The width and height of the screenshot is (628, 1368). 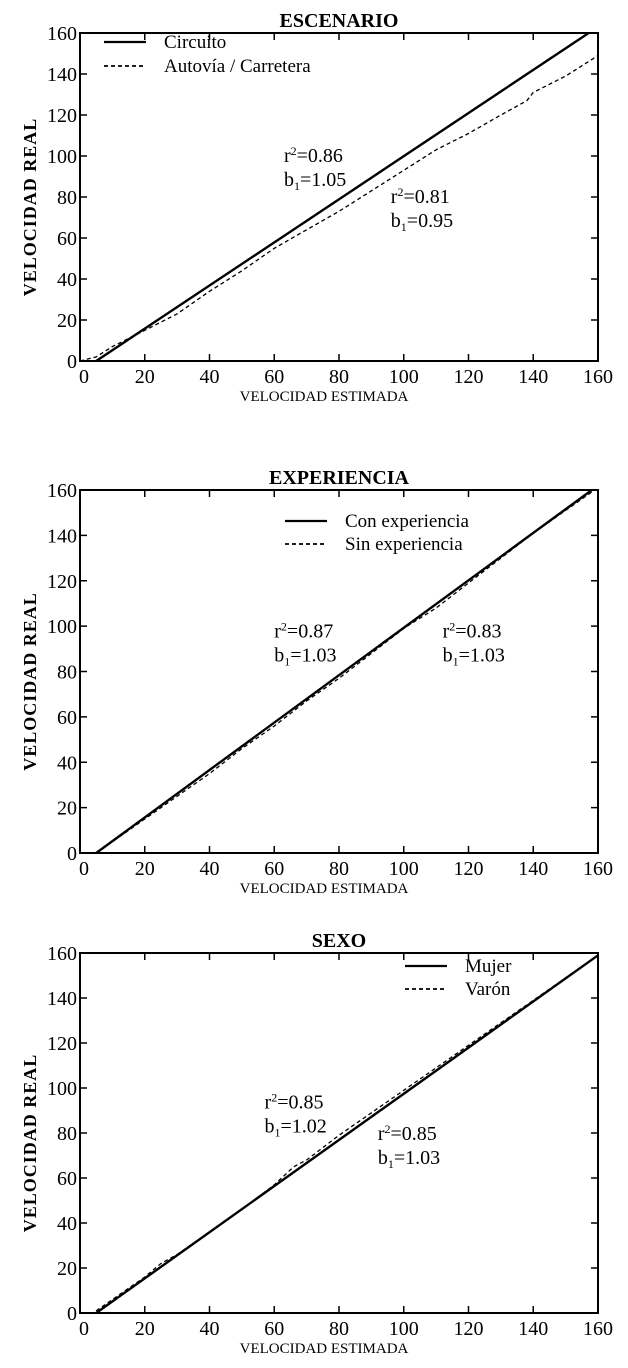 I want to click on legend-label: Sin experiencia, so click(x=404, y=544).